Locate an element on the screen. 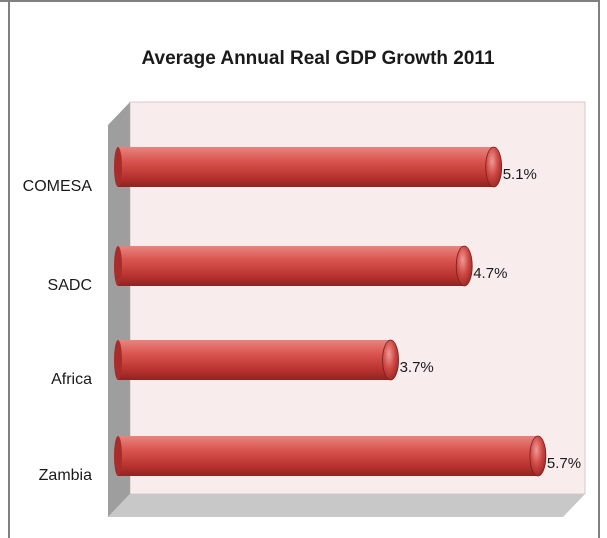 The height and width of the screenshot is (538, 607). bar-end-cap-africa is located at coordinates (390, 360).